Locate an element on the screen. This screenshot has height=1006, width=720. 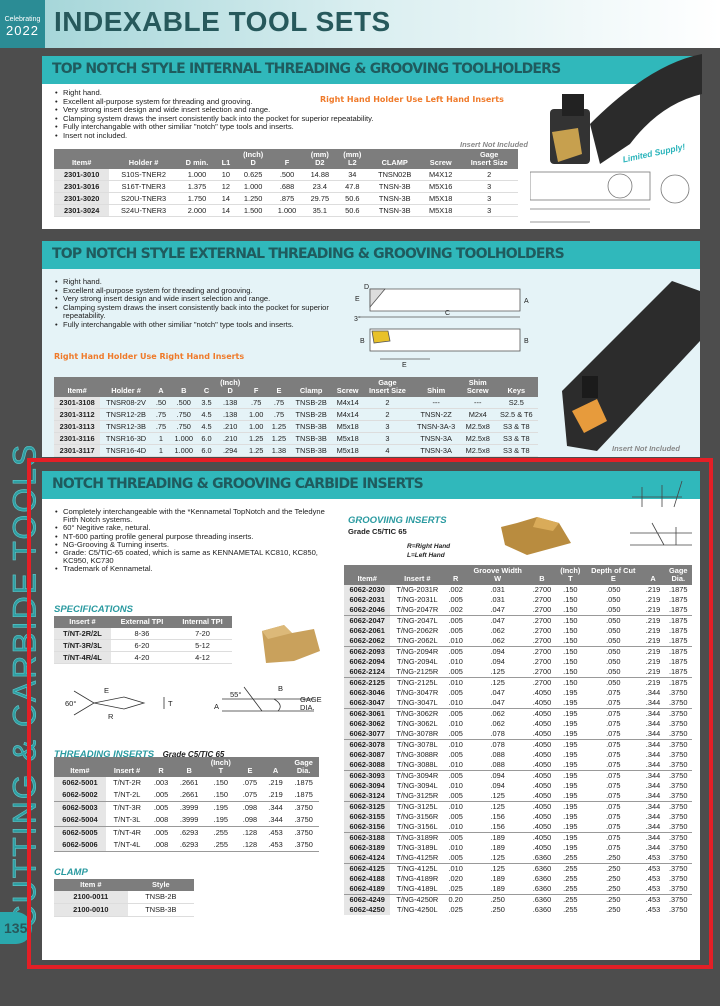
table-cell: 1.250 is located at coordinates (253, 198).